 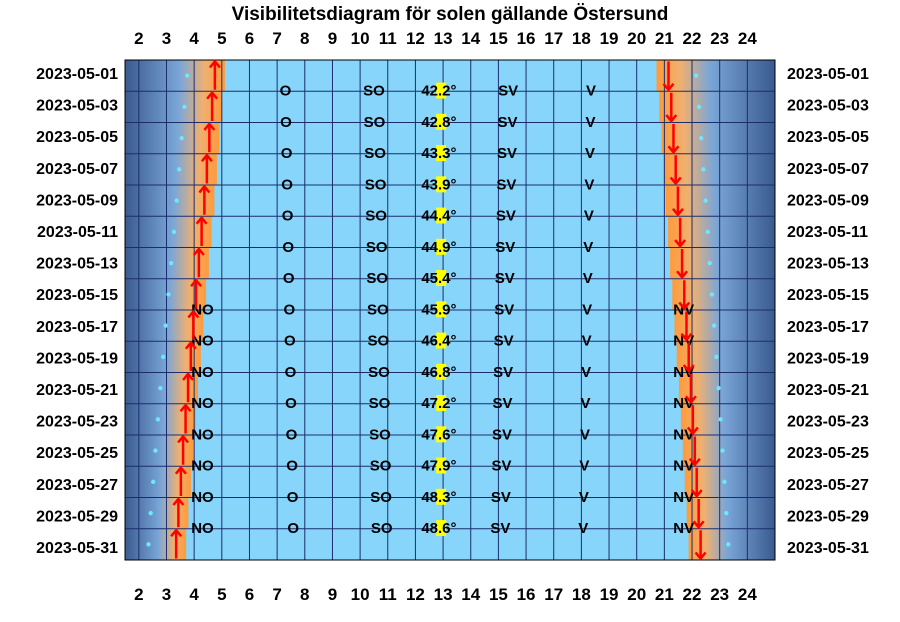 I want to click on x-tick-bottom: 3, so click(x=166, y=594).